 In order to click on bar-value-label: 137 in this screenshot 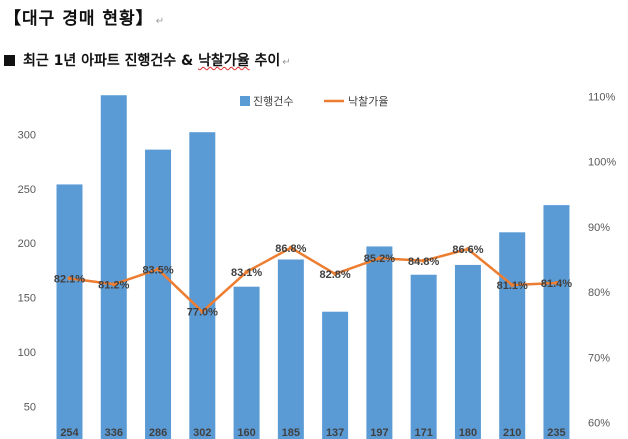, I will do `click(335, 433)`.